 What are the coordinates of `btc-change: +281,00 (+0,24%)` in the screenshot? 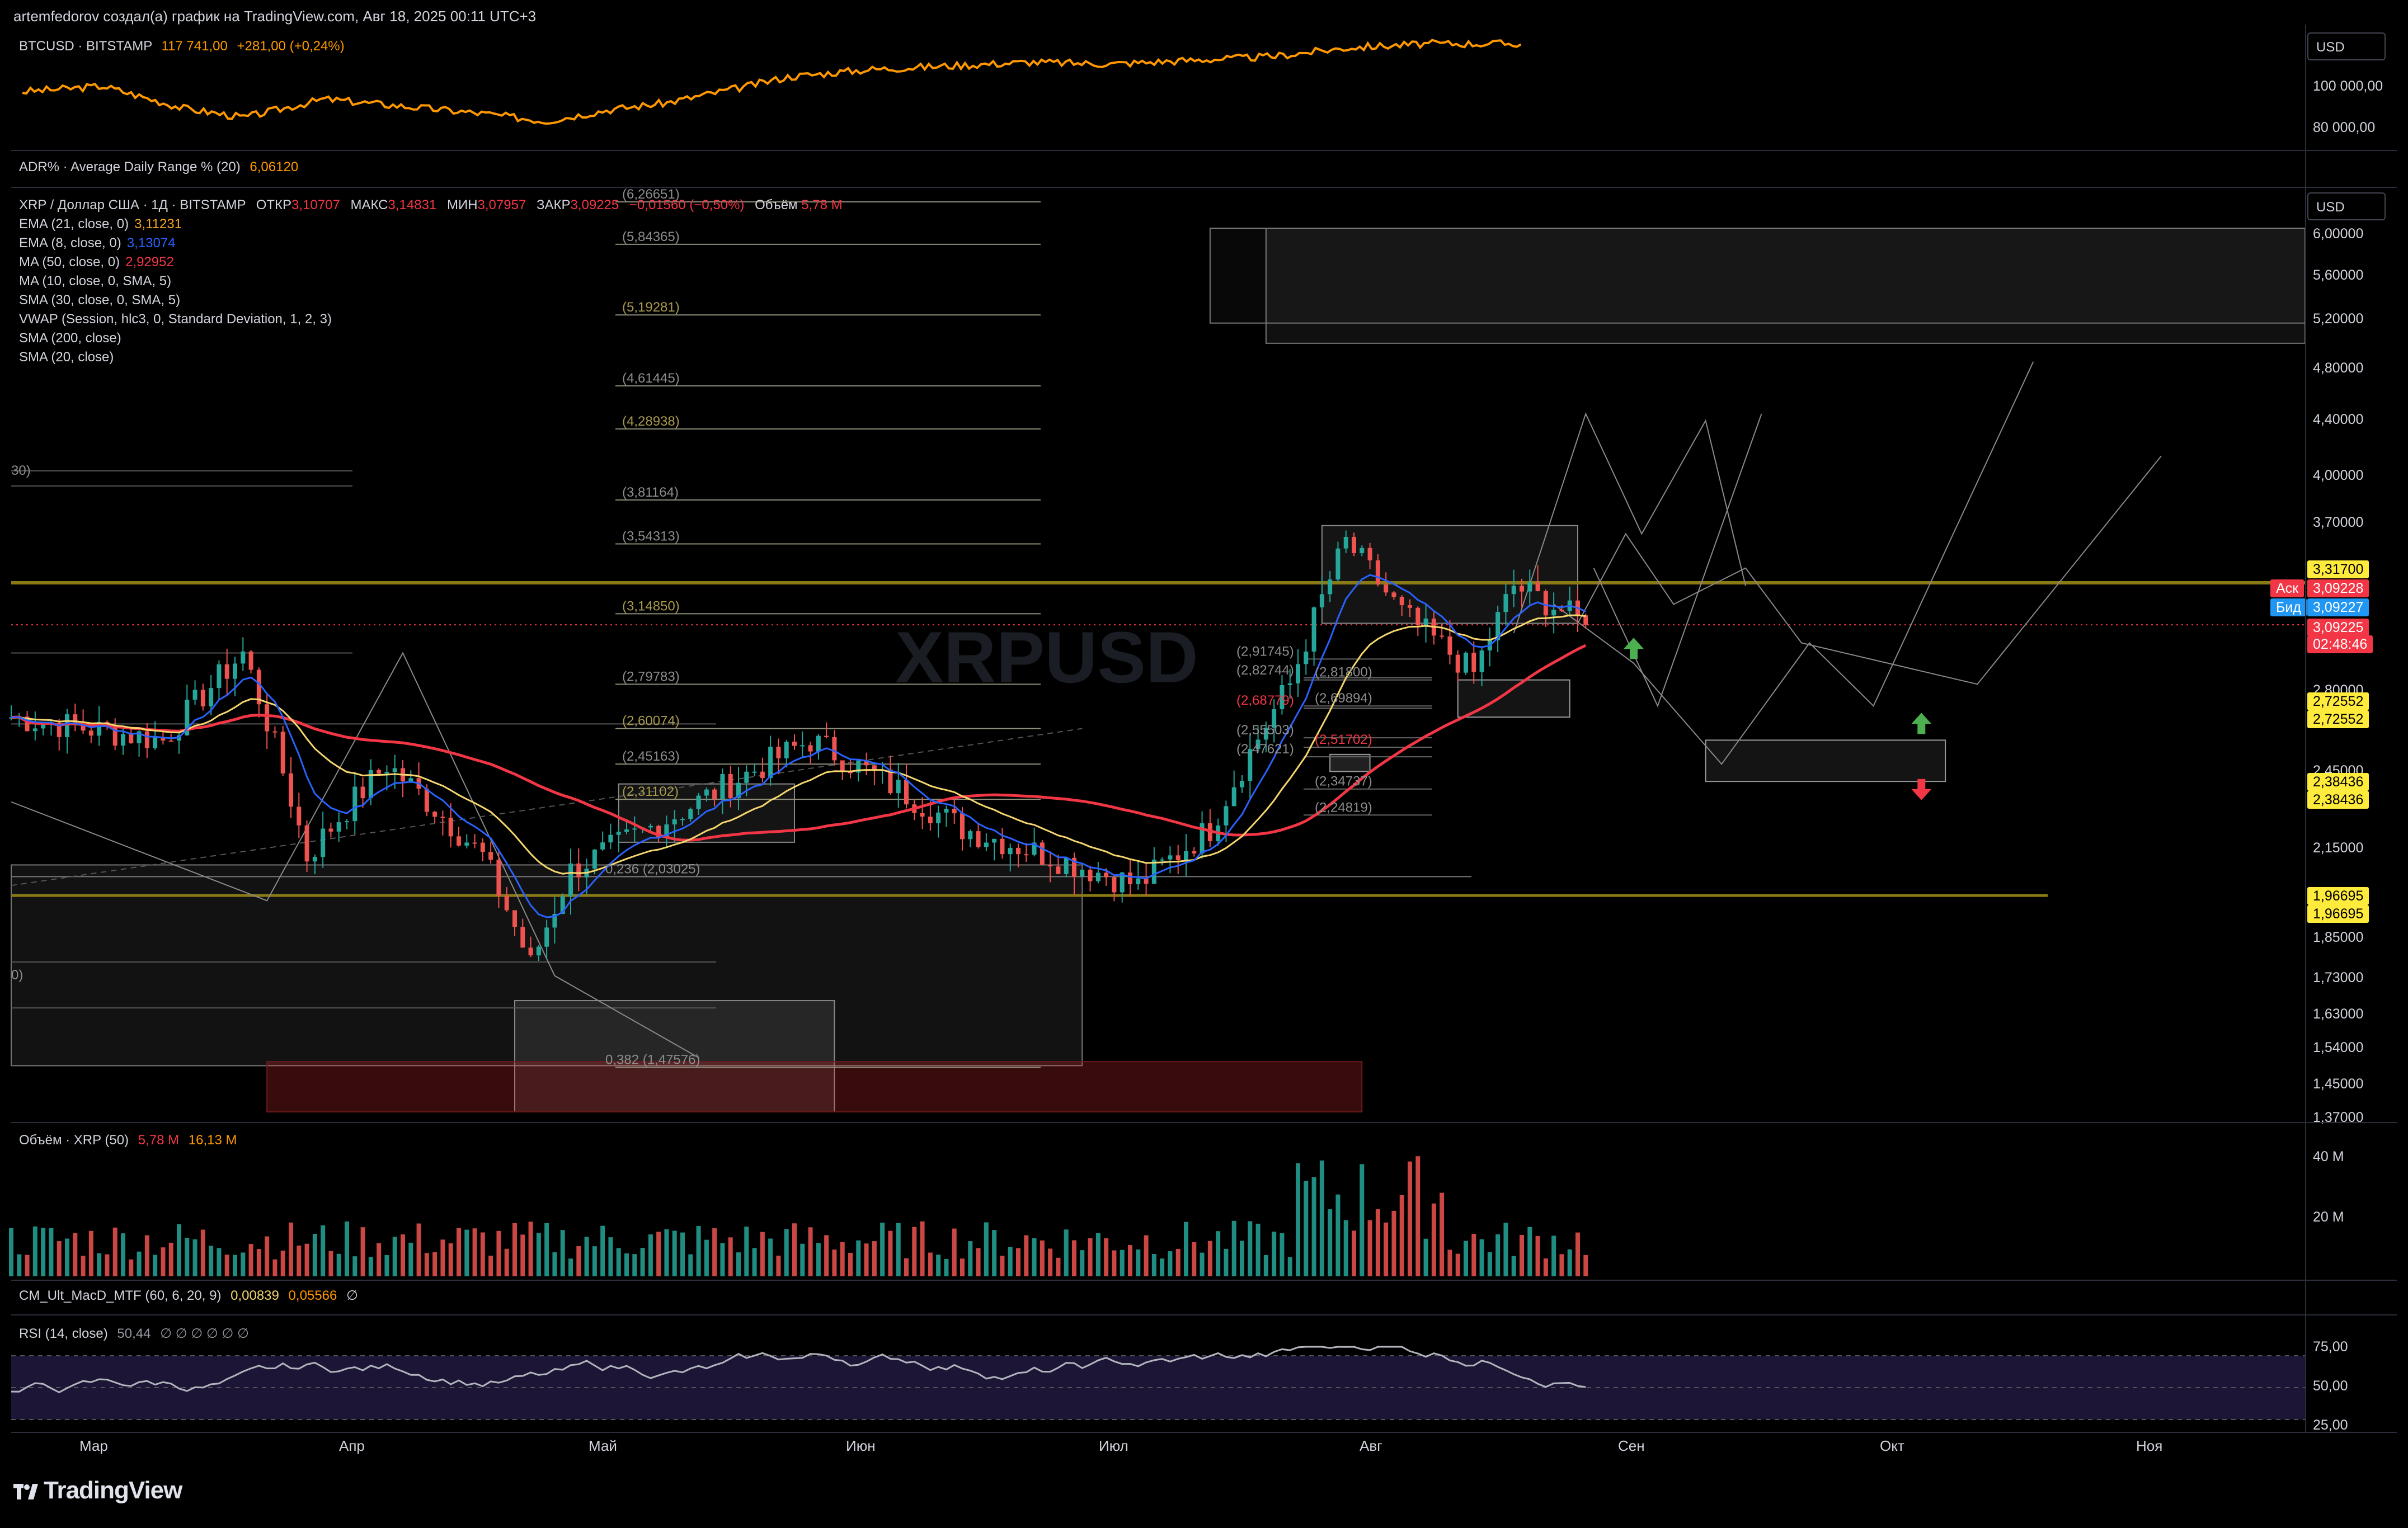 It's located at (291, 46).